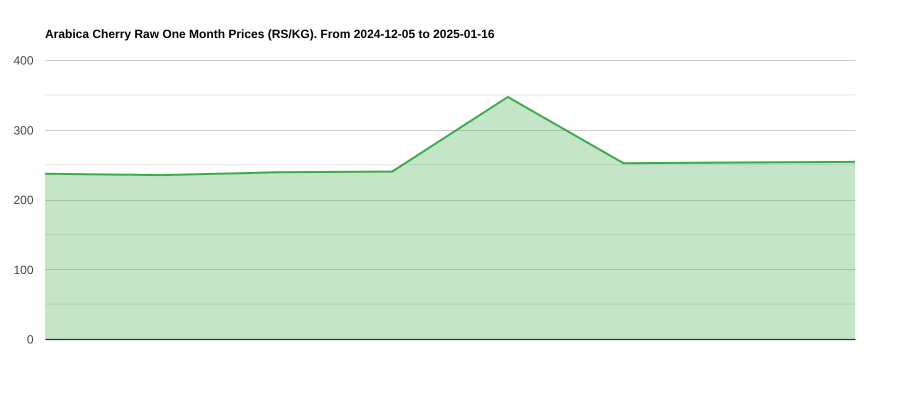 The height and width of the screenshot is (400, 900). I want to click on y-tick-label: 0, so click(30, 339).